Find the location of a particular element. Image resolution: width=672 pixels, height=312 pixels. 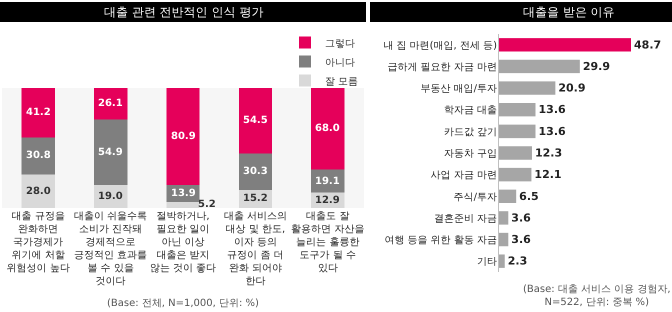

y-tick-label: 결혼준비 자금 is located at coordinates (465, 218).